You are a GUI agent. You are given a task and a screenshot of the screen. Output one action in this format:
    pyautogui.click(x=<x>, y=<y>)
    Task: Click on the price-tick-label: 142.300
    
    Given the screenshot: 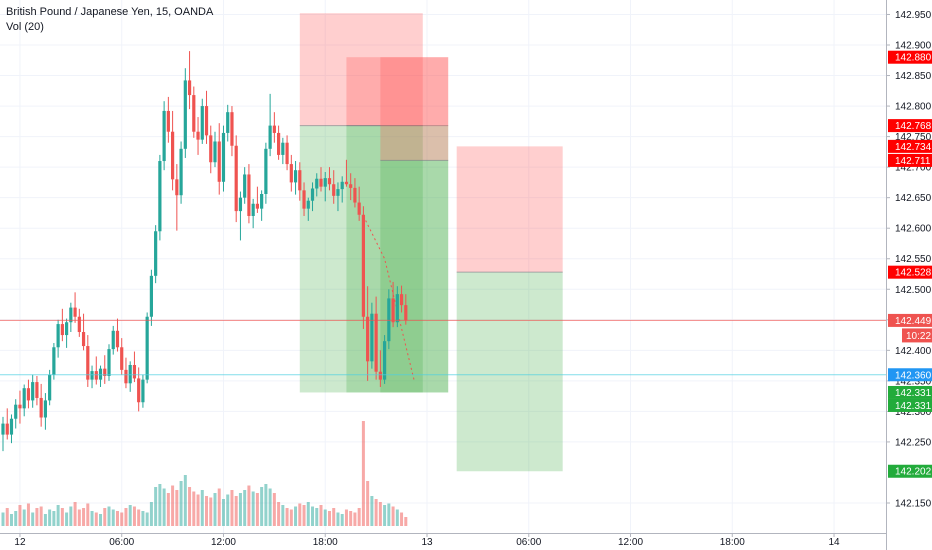 What is the action you would take?
    pyautogui.click(x=913, y=412)
    